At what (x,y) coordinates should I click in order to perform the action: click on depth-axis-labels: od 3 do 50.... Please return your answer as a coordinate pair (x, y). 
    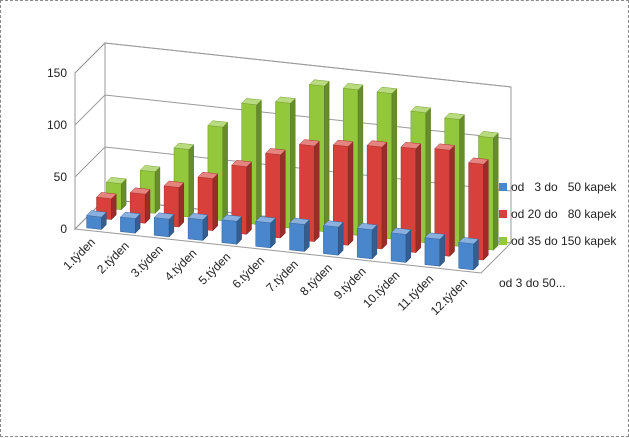
    Looking at the image, I should click on (532, 283).